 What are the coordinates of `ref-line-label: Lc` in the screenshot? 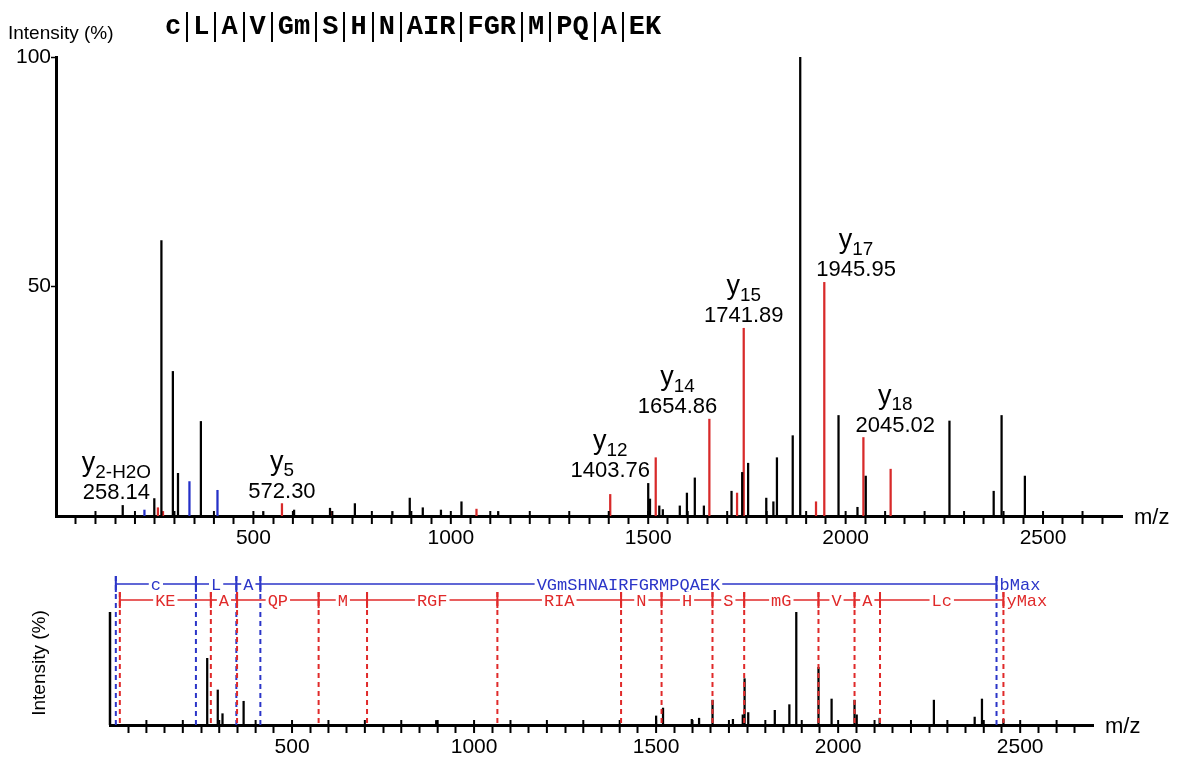 It's located at (941, 601).